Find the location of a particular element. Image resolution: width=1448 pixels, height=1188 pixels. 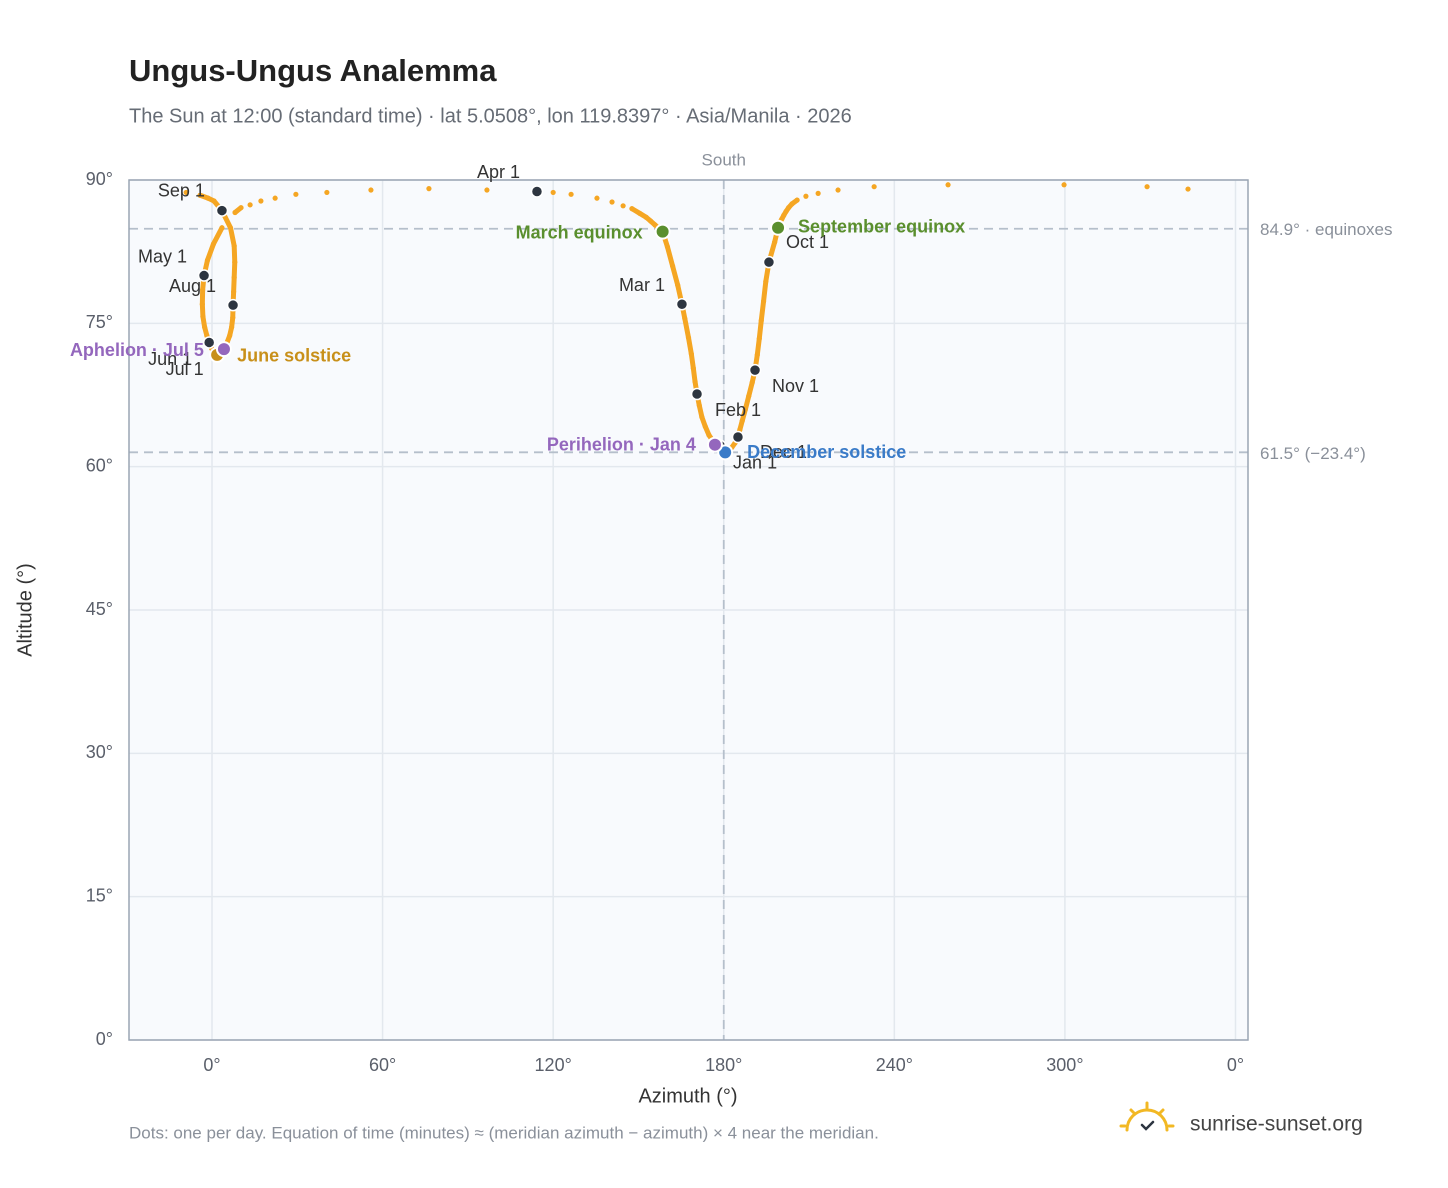

y-tick-label: 45° is located at coordinates (99, 609).